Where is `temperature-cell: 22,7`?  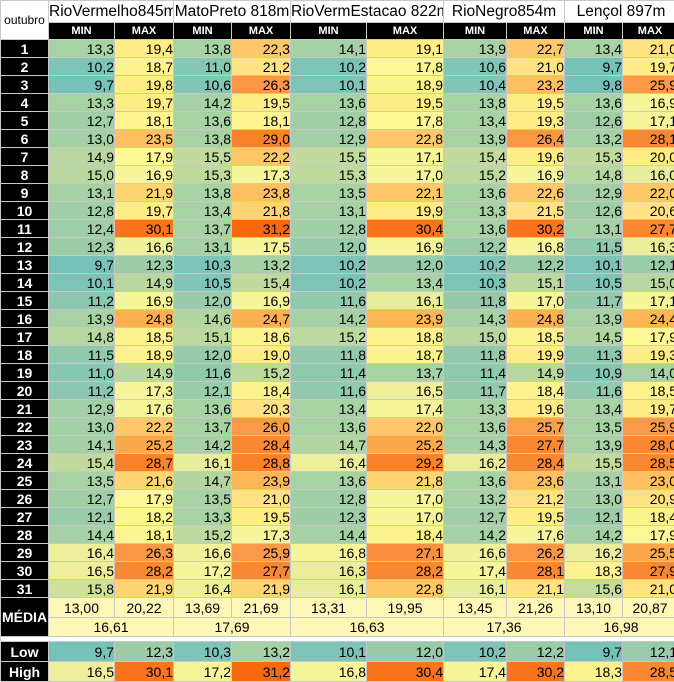
temperature-cell: 22,7 is located at coordinates (536, 48).